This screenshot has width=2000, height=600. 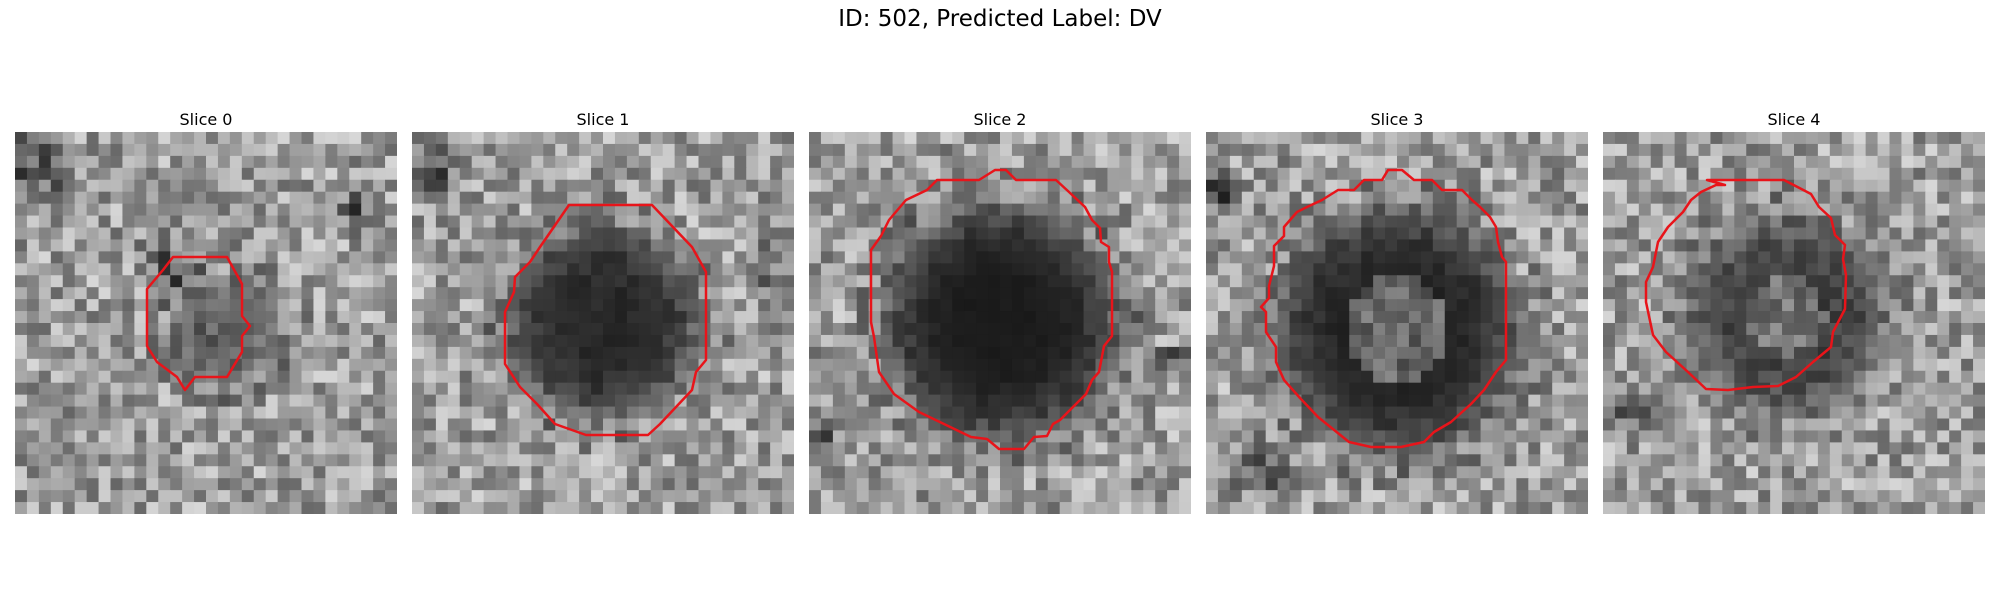 I want to click on slice-title: Slice 2, so click(x=1000, y=119).